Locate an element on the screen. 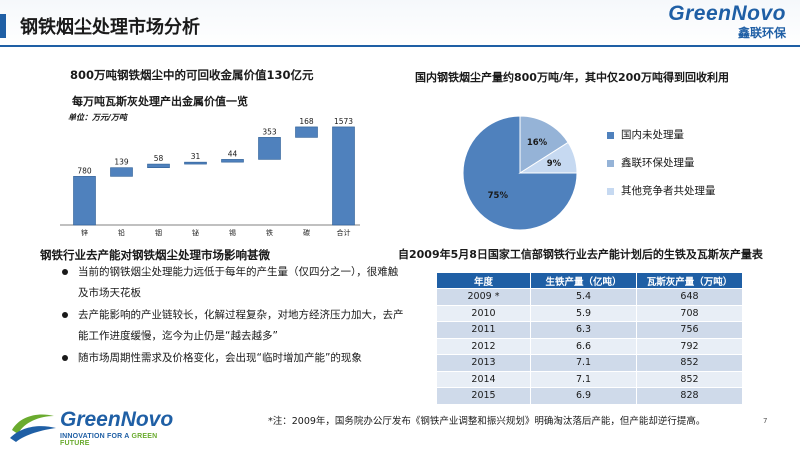 This screenshot has height=449, width=800. column-header: 年度 is located at coordinates (483, 280).